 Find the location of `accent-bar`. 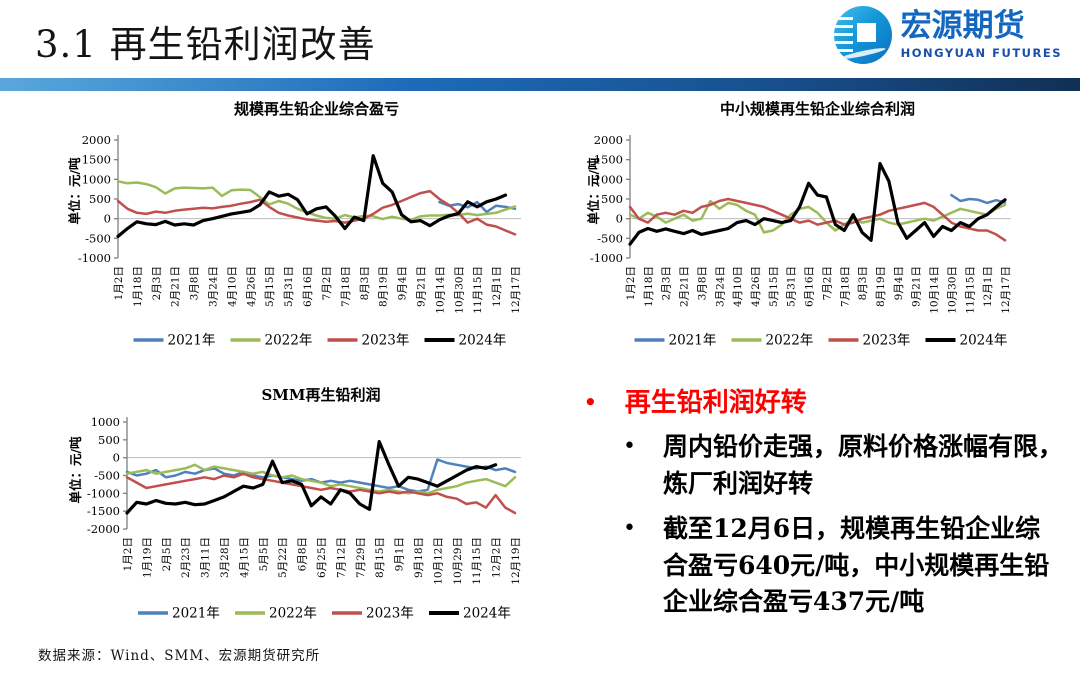

accent-bar is located at coordinates (540, 84).